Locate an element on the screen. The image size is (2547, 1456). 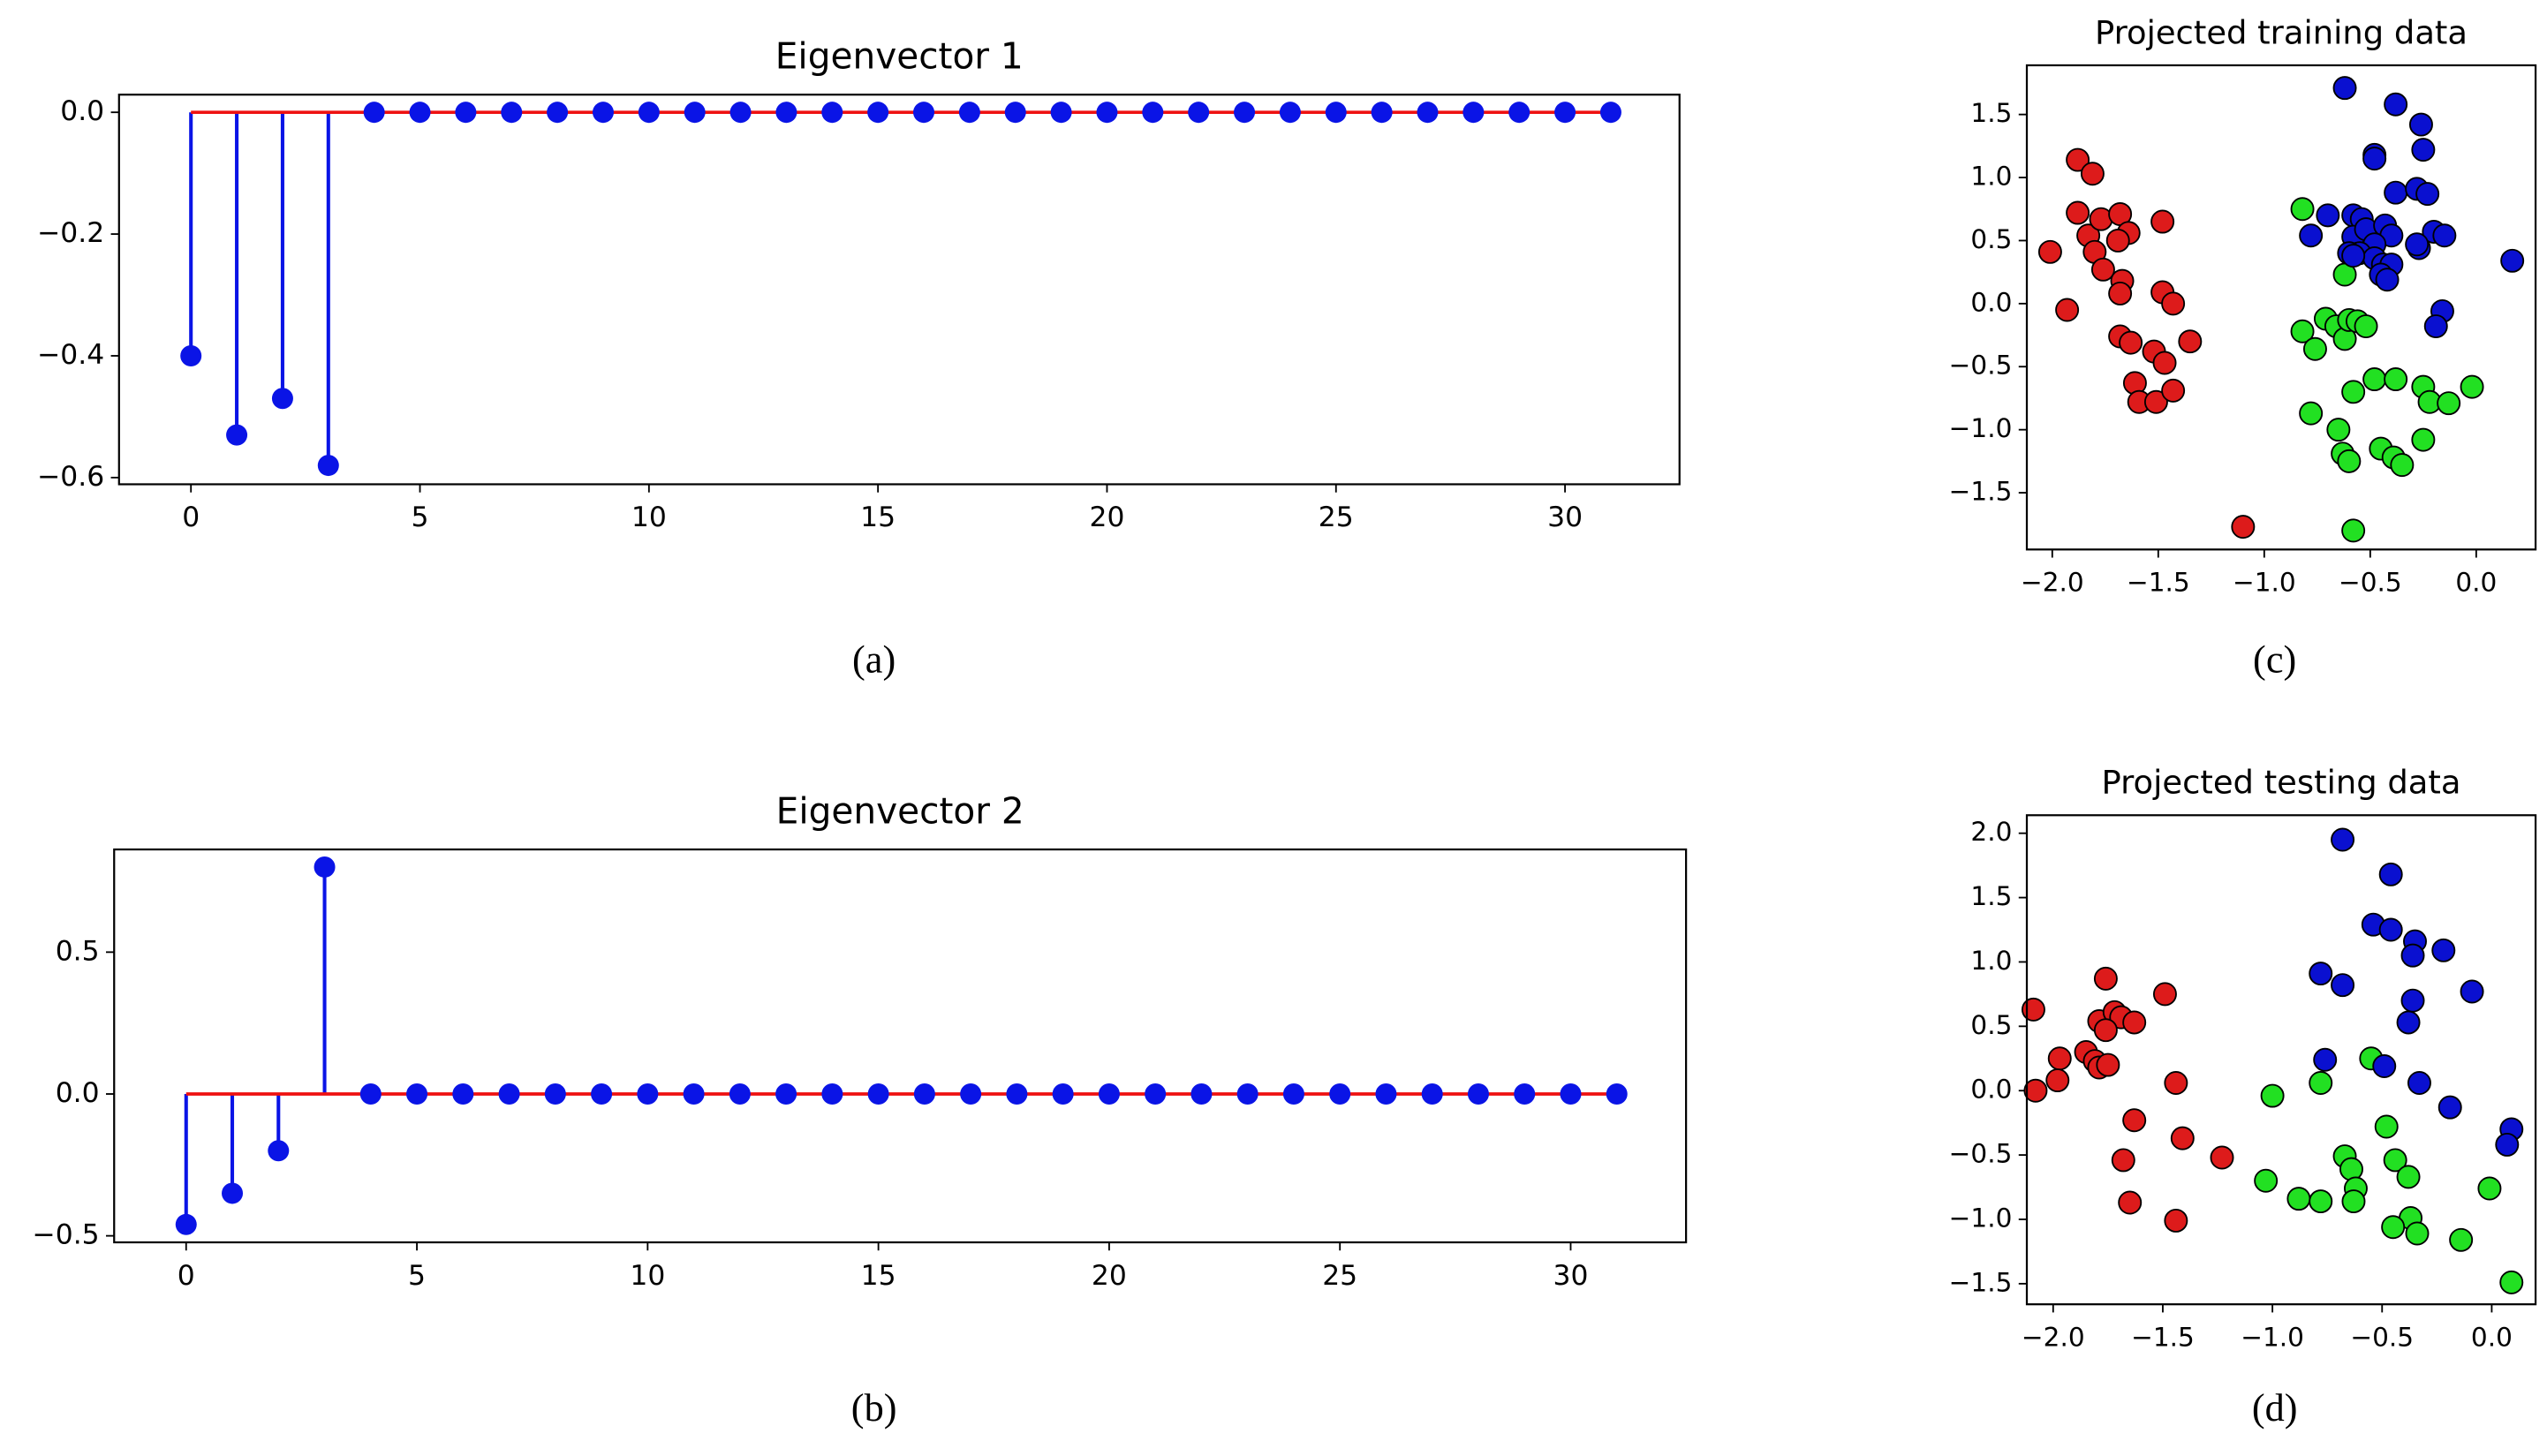
y-tick-label: −0.4 is located at coordinates (70, 355).